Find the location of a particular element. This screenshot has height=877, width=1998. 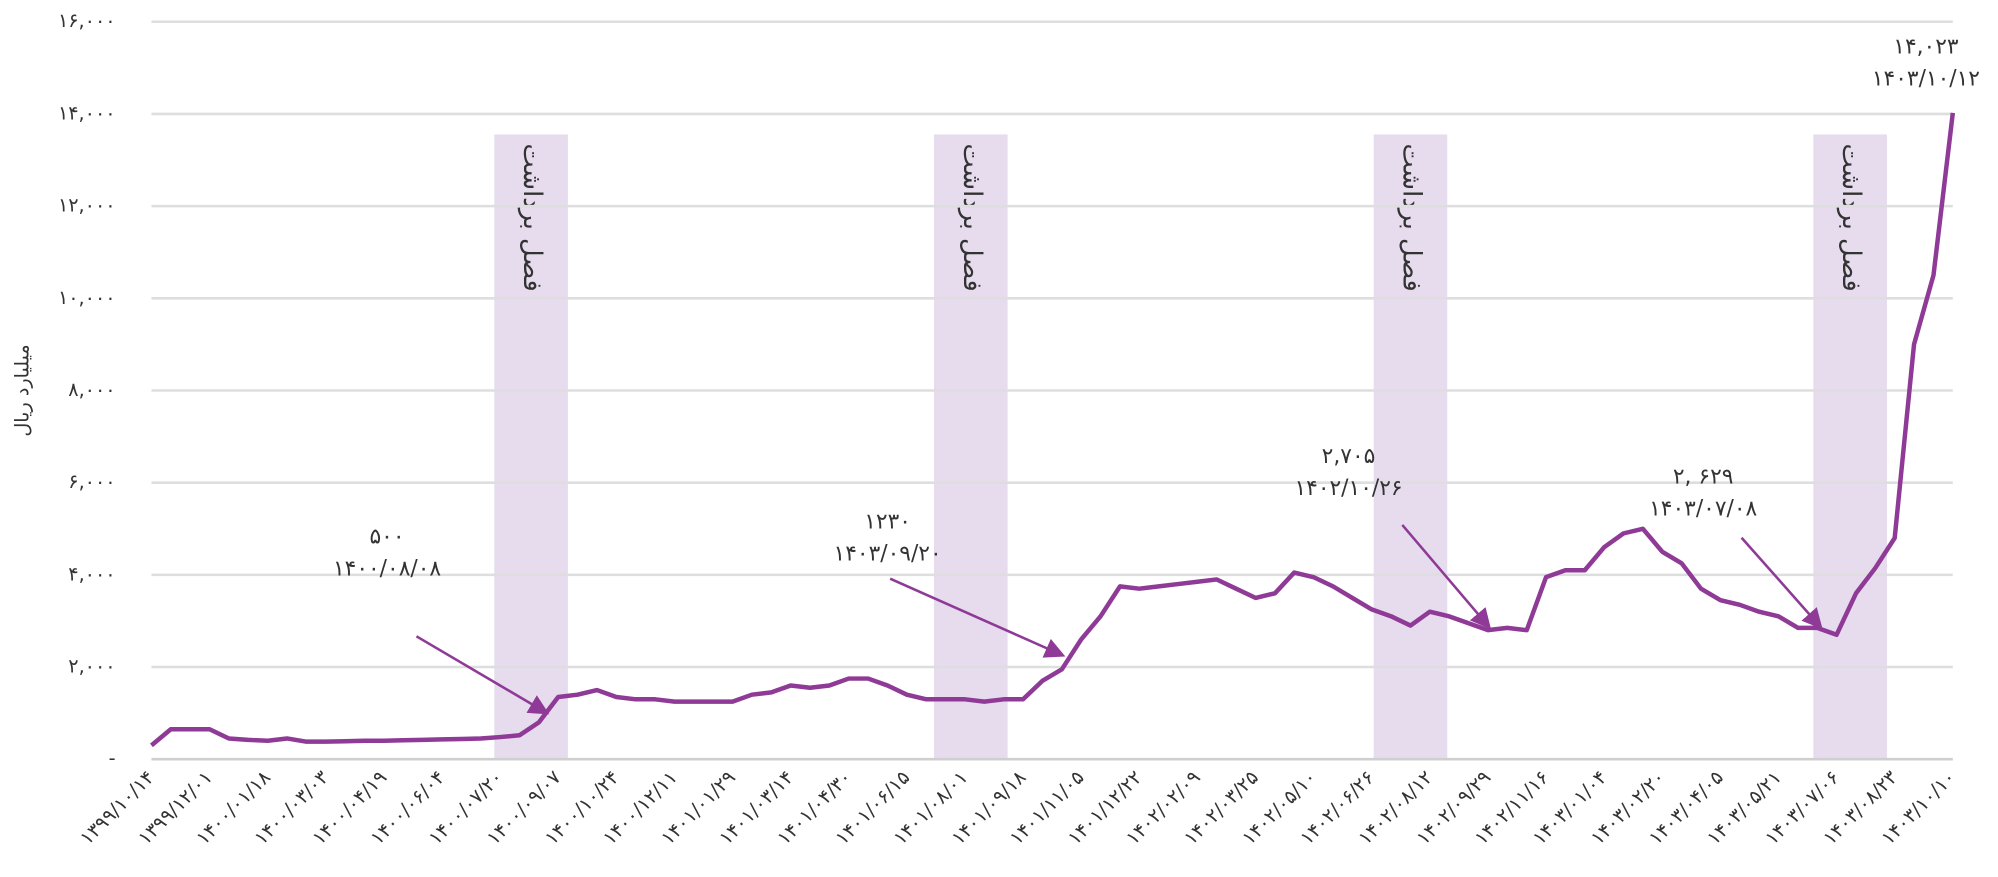

y-tick-label: ۶,۰۰۰ is located at coordinates (91, 481).